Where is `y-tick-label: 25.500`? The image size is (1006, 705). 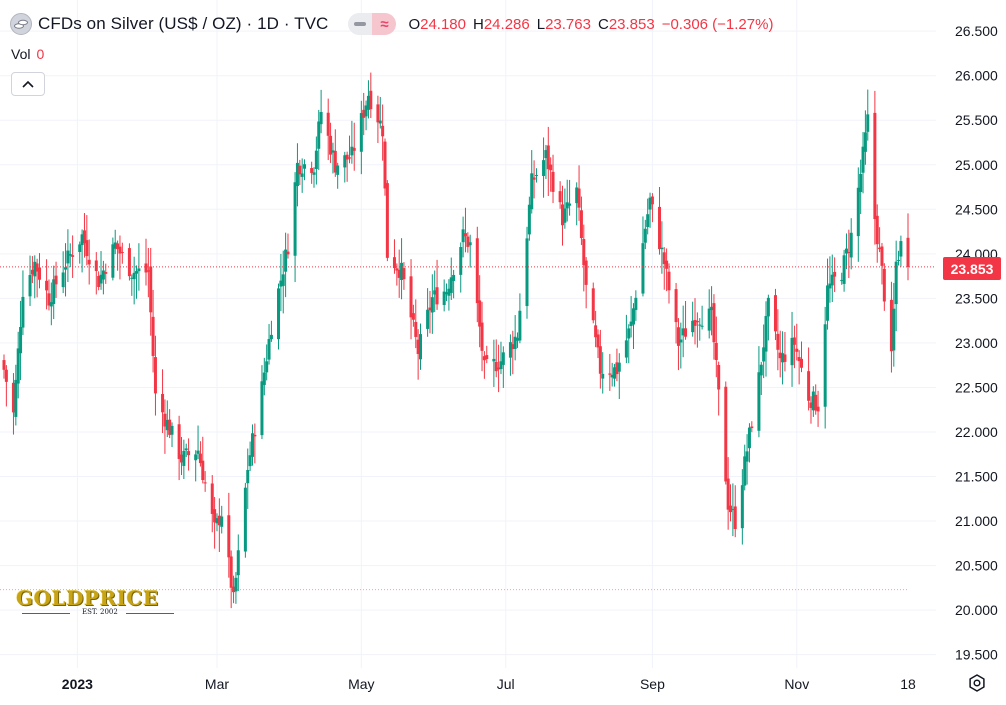
y-tick-label: 25.500 is located at coordinates (976, 120).